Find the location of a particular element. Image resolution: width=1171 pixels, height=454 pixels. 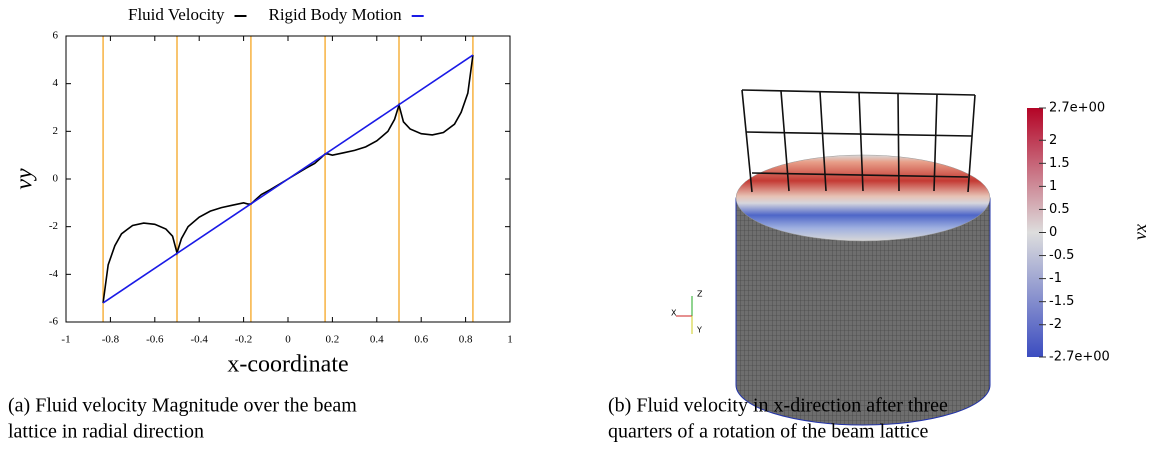

colorbar-title: vx is located at coordinates (1140, 232).